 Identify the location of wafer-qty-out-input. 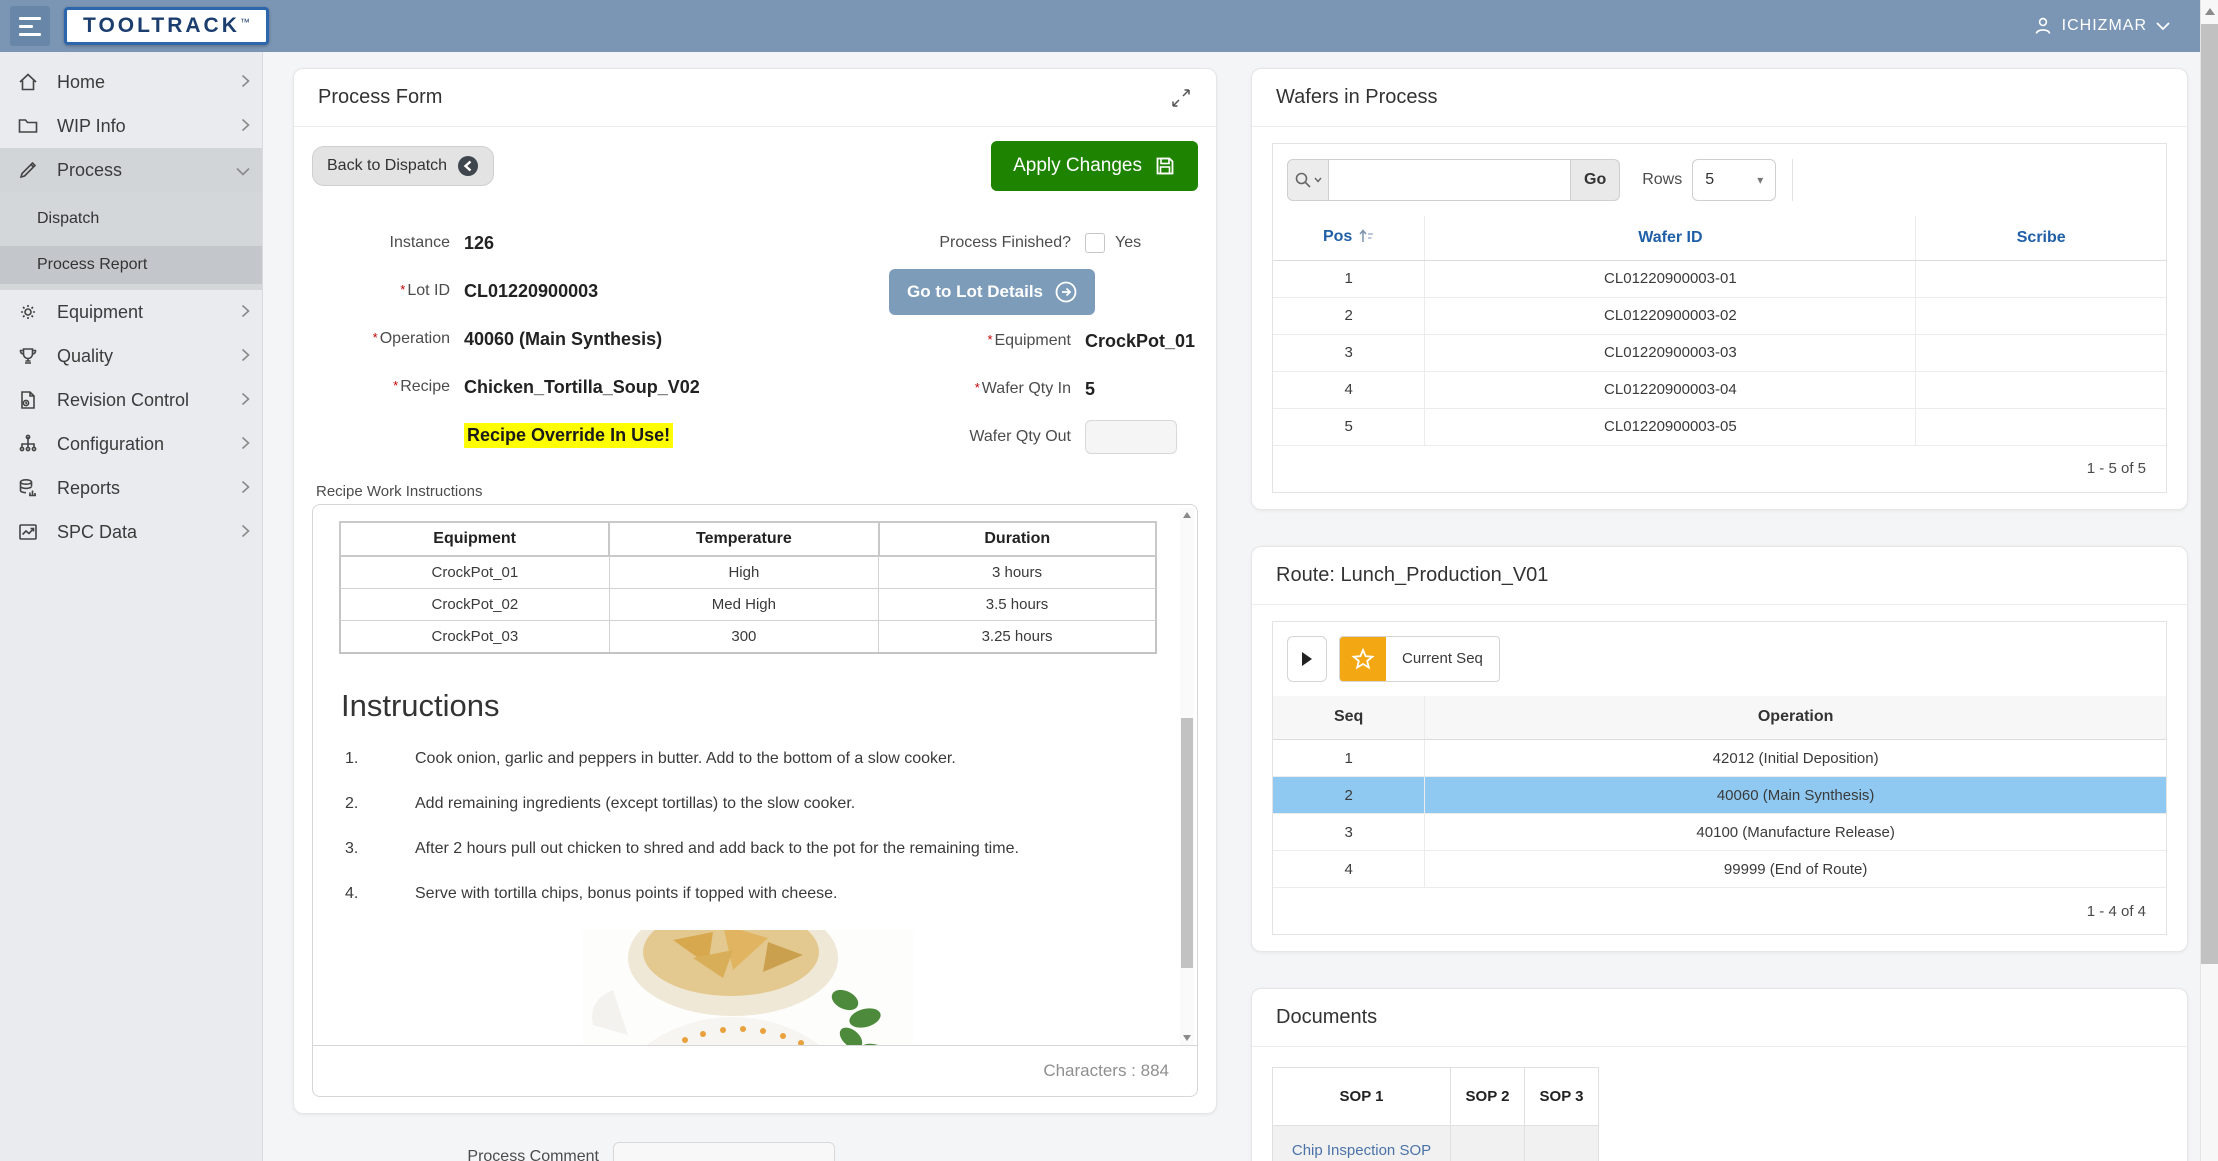
(1131, 437).